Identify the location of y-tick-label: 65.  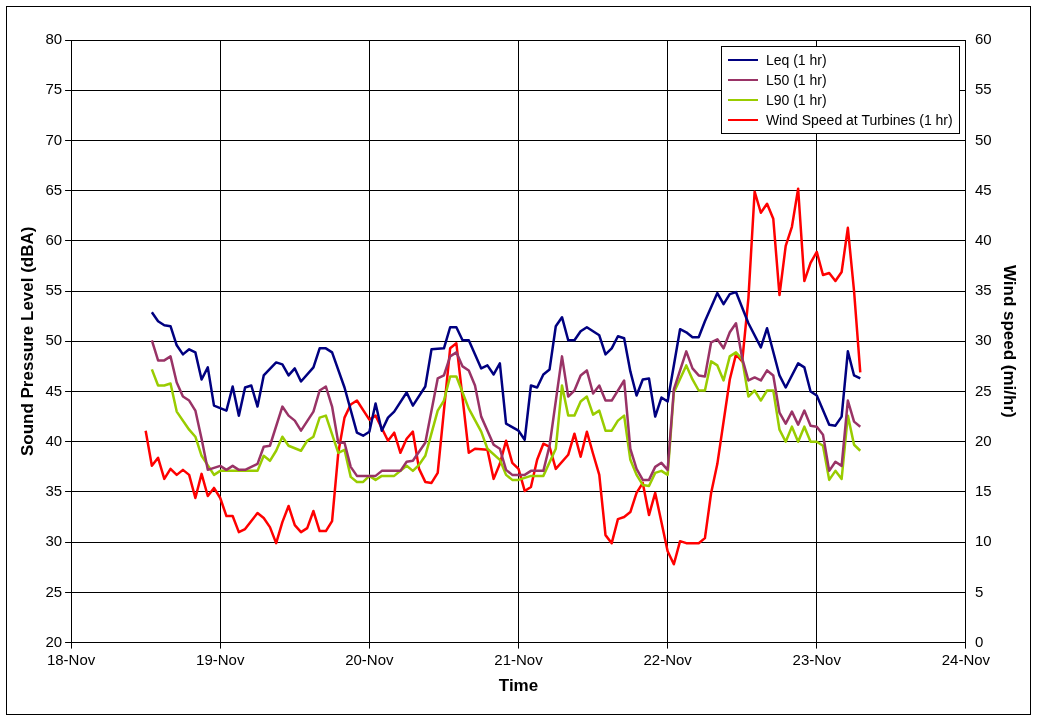
(54, 189).